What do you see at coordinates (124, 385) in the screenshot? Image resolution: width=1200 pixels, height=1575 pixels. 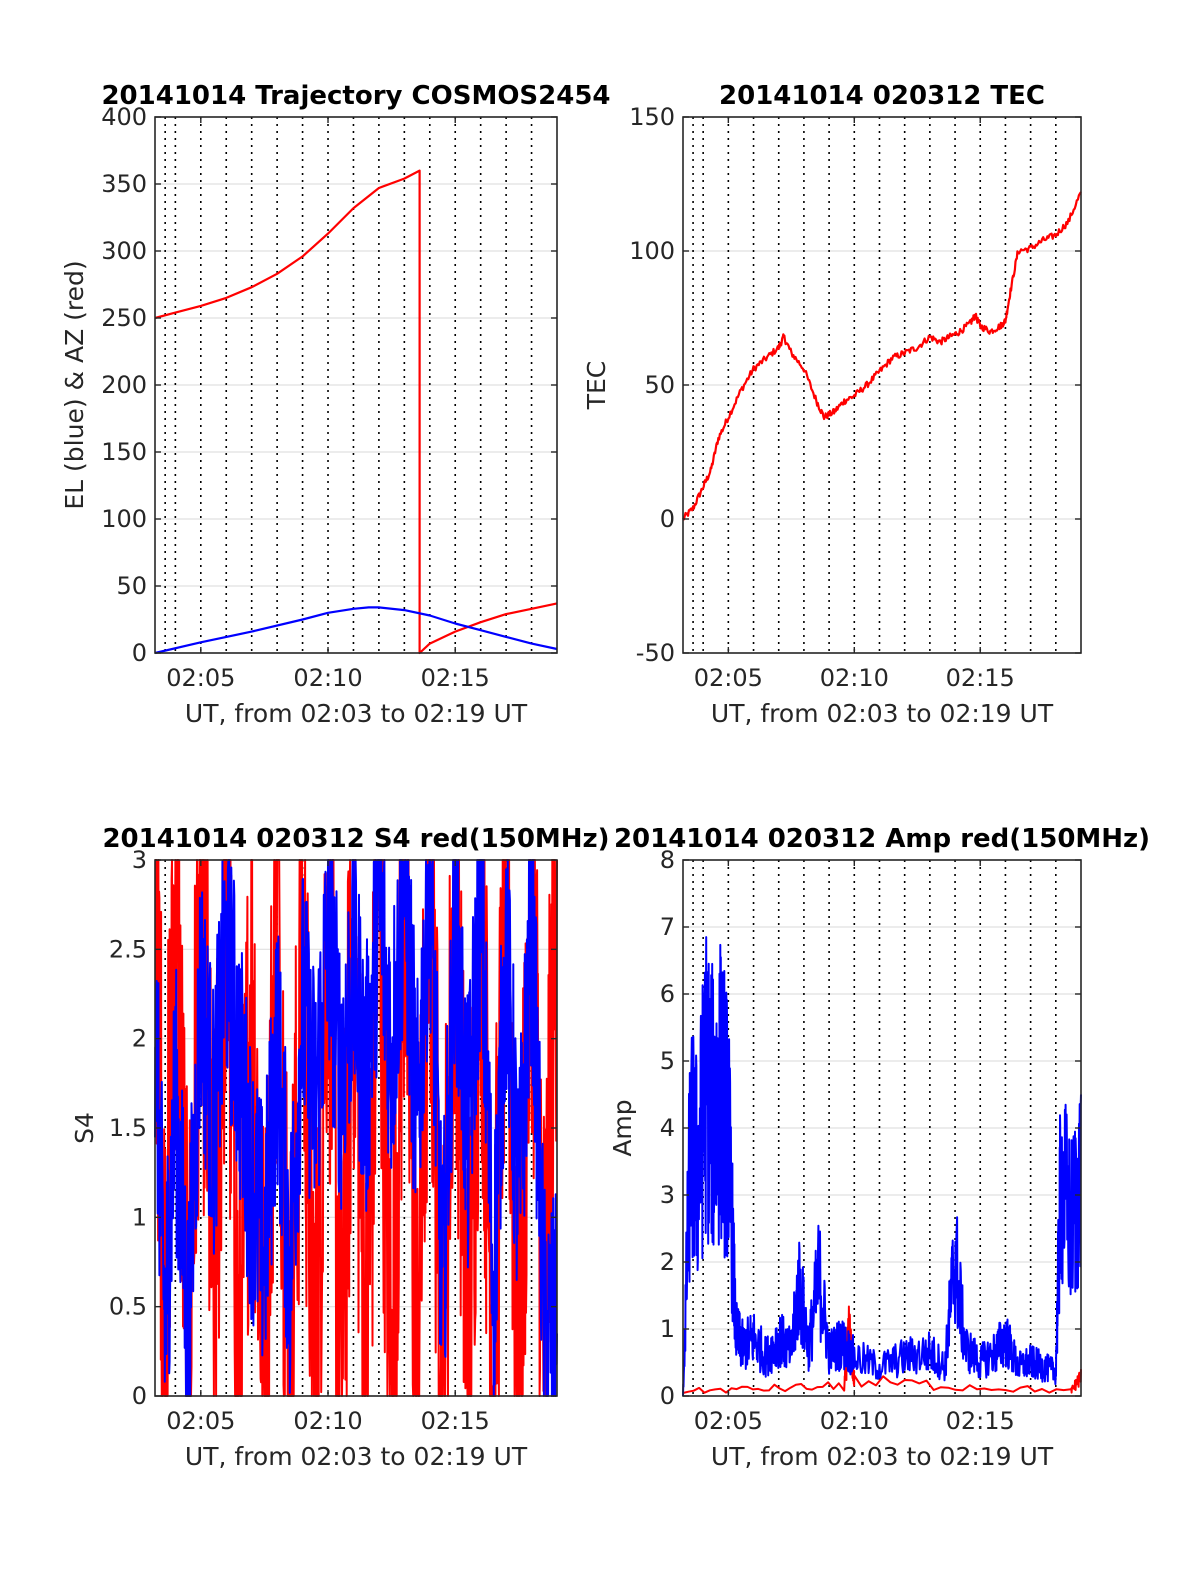 I see `y-tick-label: 200` at bounding box center [124, 385].